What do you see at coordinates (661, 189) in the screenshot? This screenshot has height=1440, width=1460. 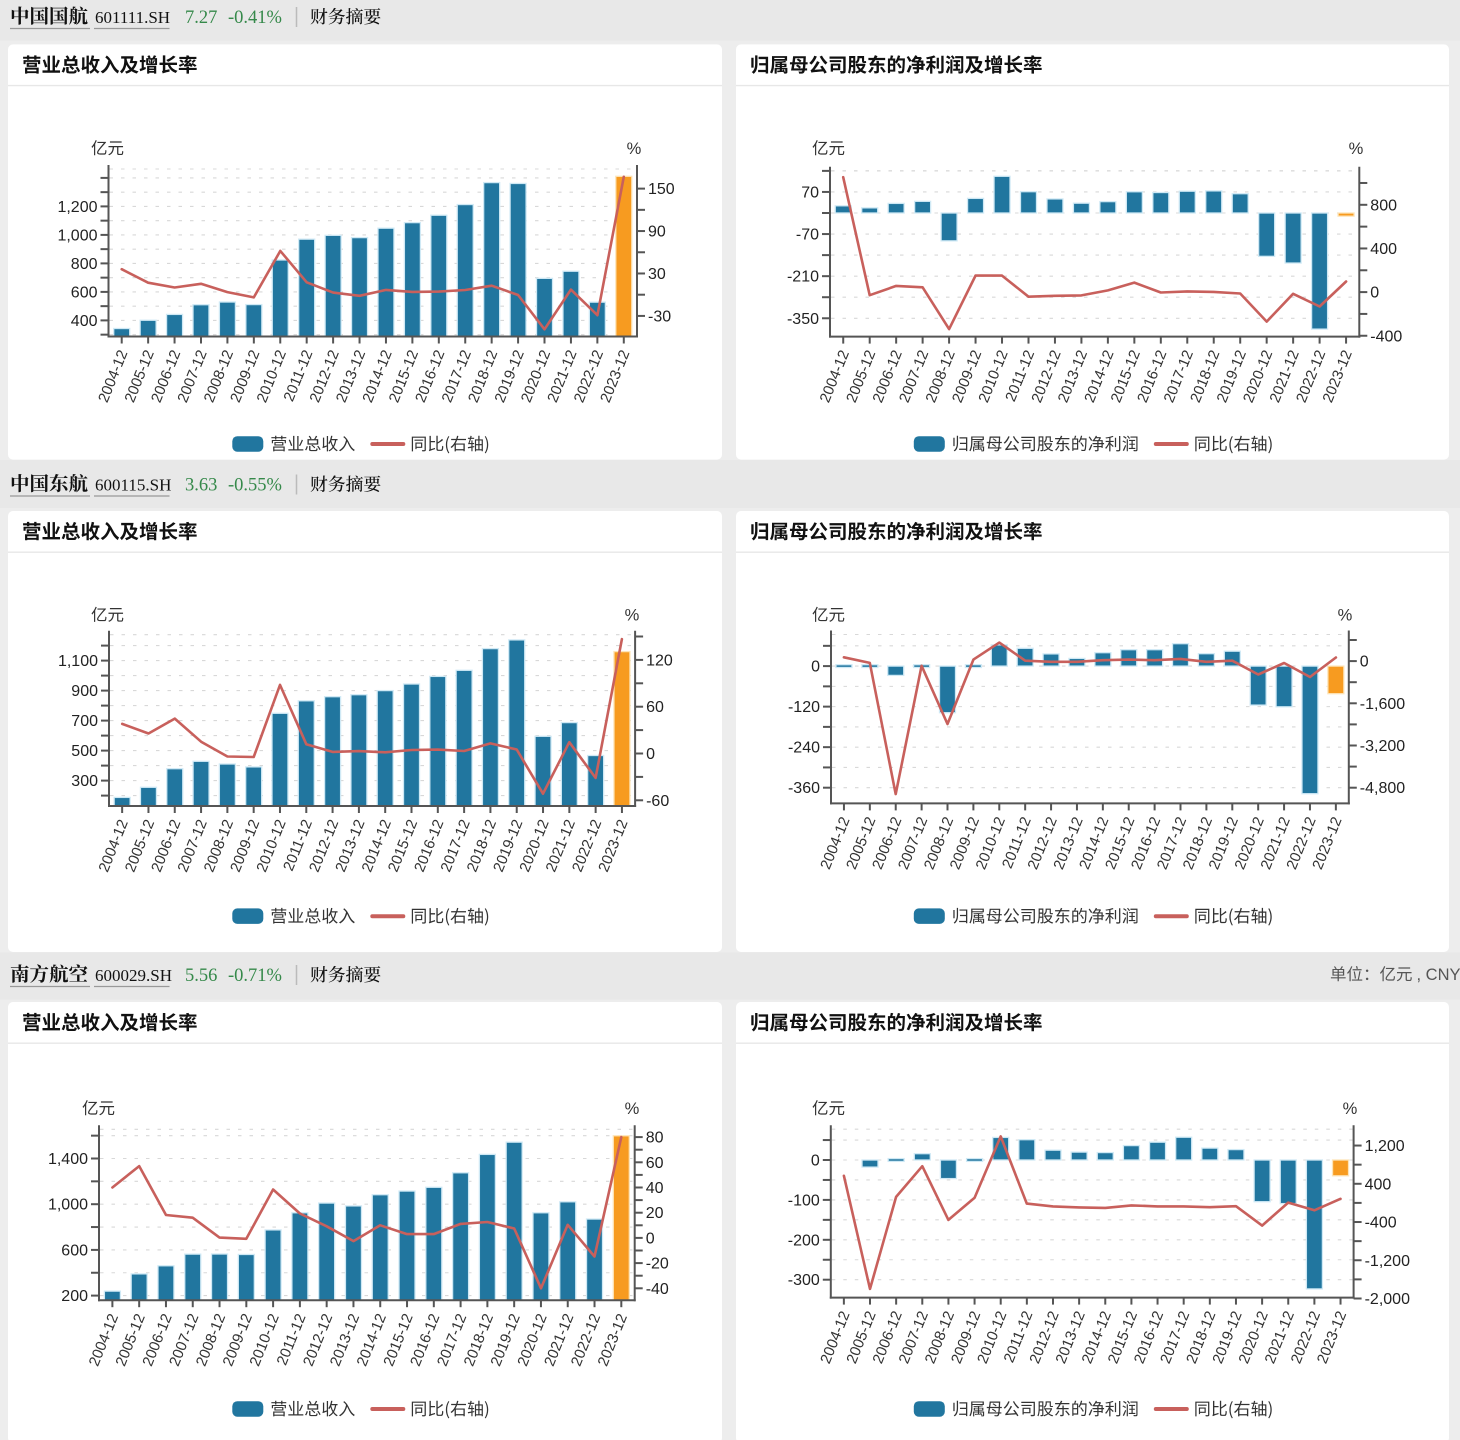 I see `svg-text: 150` at bounding box center [661, 189].